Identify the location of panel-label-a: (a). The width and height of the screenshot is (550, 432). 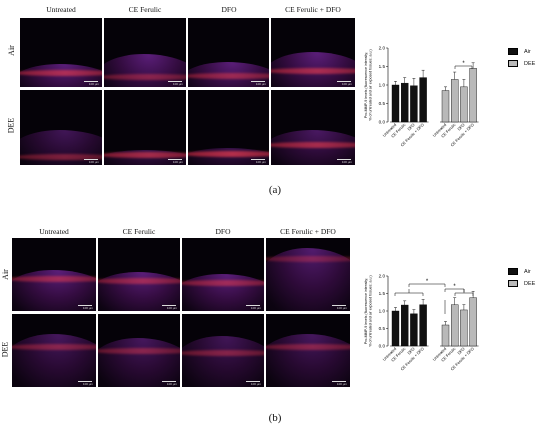
(275, 190).